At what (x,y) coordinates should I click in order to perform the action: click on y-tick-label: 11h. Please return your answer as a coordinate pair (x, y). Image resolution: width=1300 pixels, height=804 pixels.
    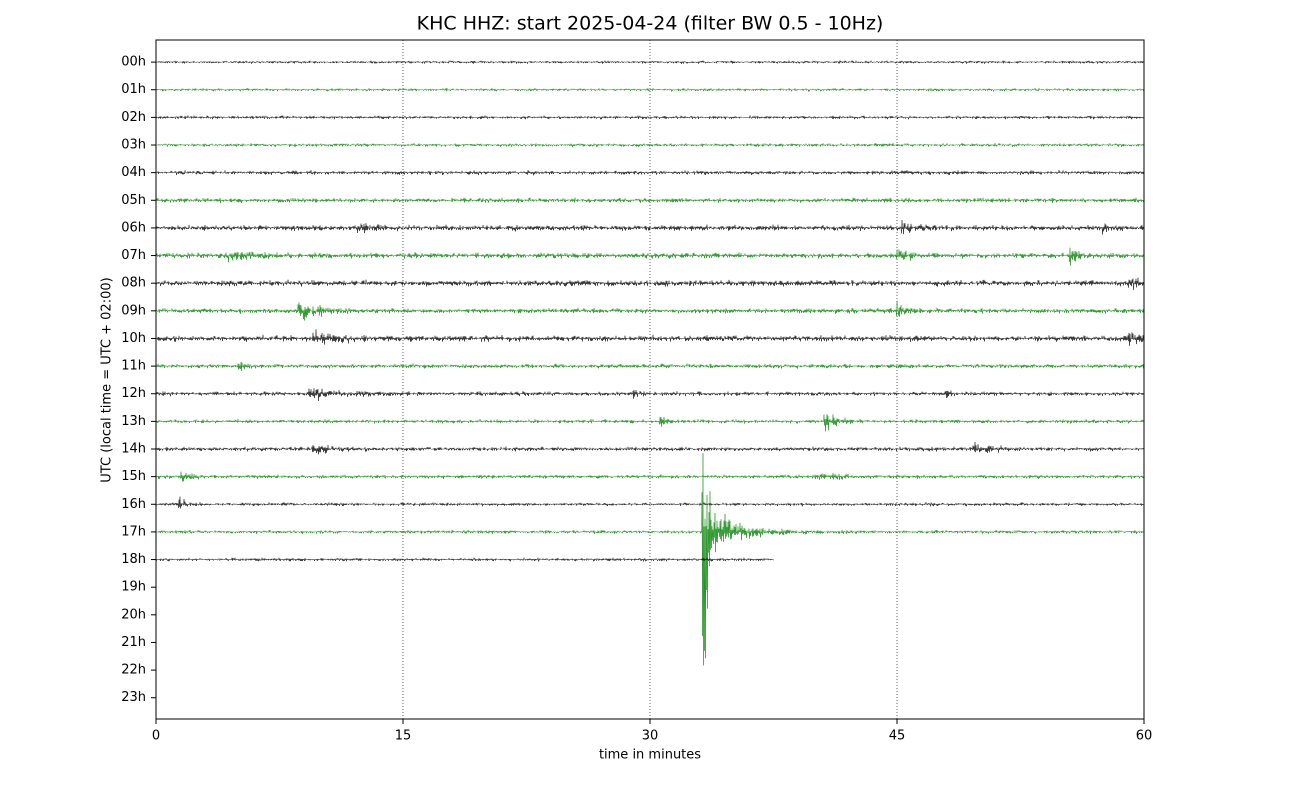
    Looking at the image, I should click on (133, 366).